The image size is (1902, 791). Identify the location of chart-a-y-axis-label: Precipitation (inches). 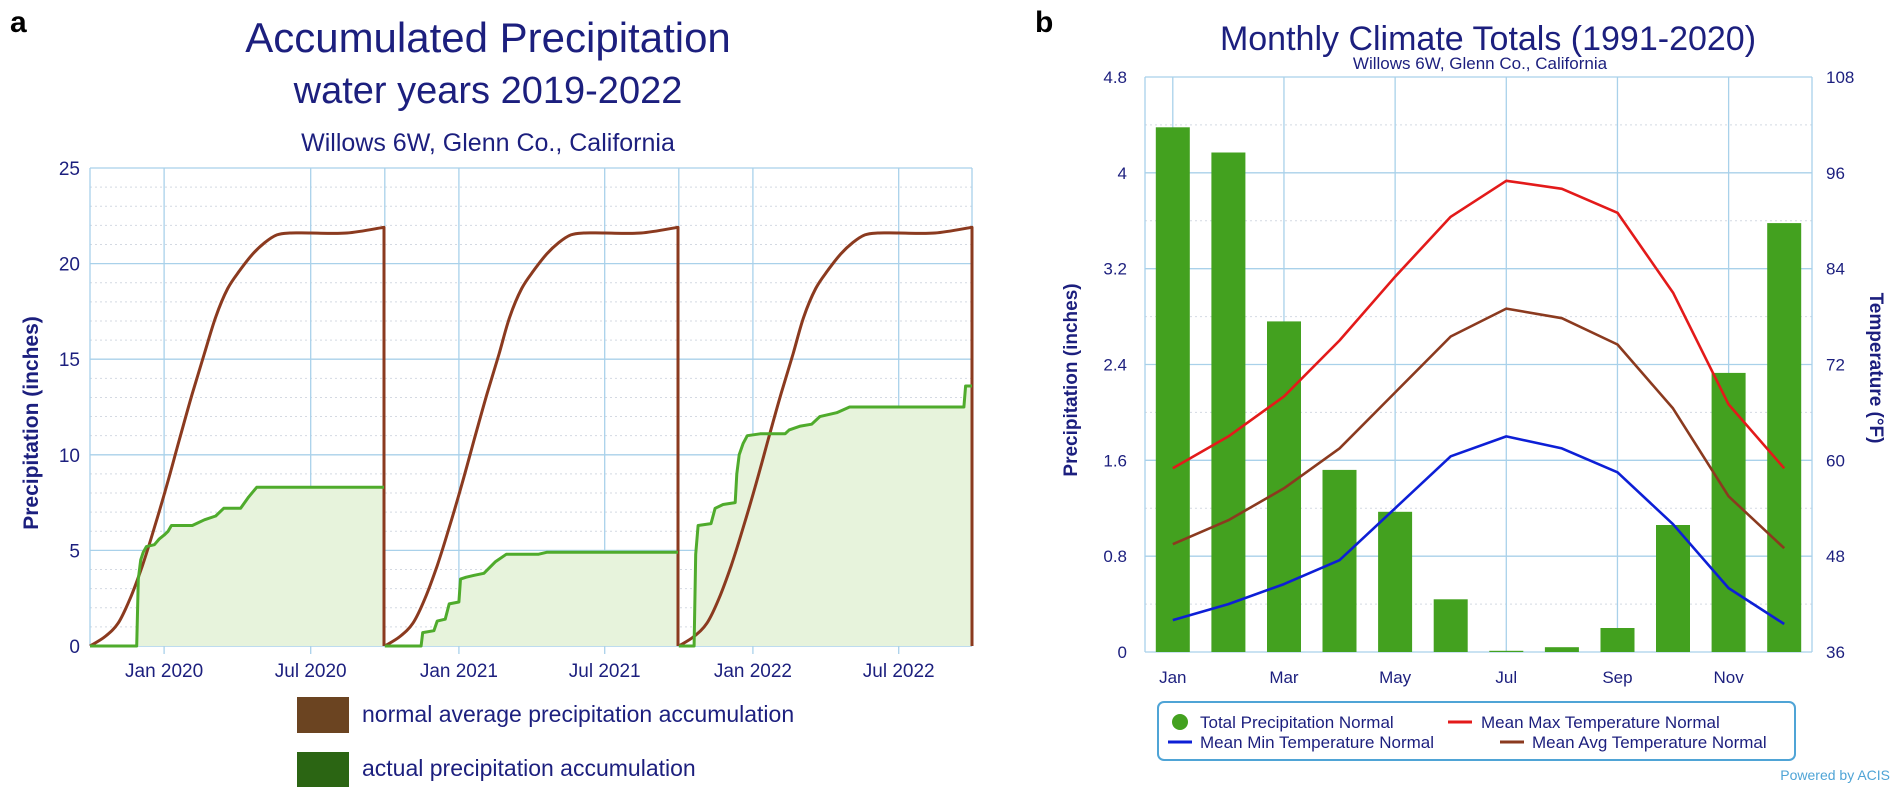
(31, 423).